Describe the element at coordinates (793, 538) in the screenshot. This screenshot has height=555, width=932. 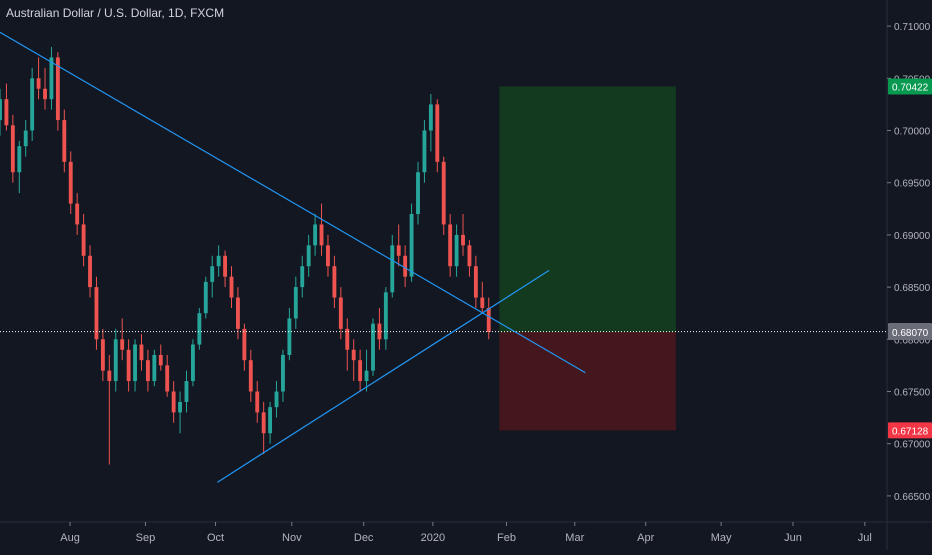
I see `x-tick-label: Jun` at that location.